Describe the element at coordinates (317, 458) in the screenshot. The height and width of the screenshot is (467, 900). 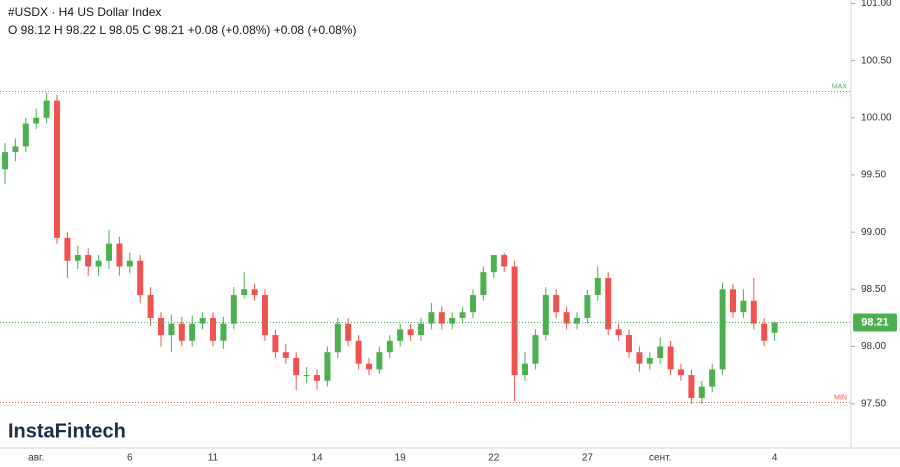
I see `x-tick-label: 14` at that location.